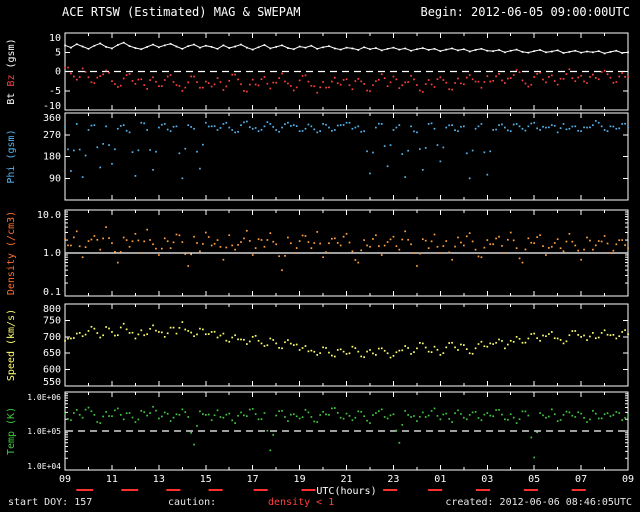  I want to click on ytick-label: 700, so click(52, 337).